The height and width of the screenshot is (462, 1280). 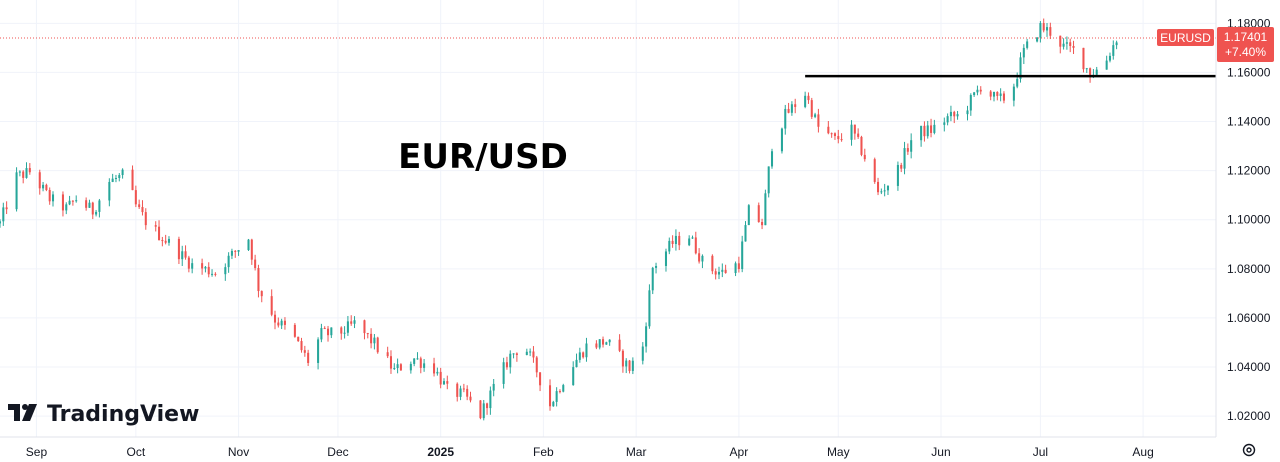 I want to click on price-axis-label: 1.06000, so click(x=1249, y=318).